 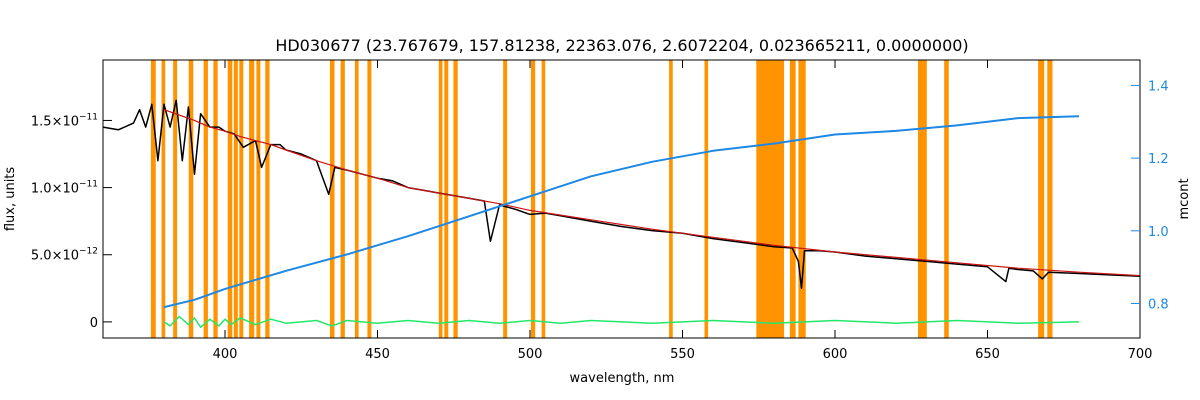 What do you see at coordinates (1150, 195) in the screenshot?
I see `y-axis-right: 0.8 1.0 1.2 1.4` at bounding box center [1150, 195].